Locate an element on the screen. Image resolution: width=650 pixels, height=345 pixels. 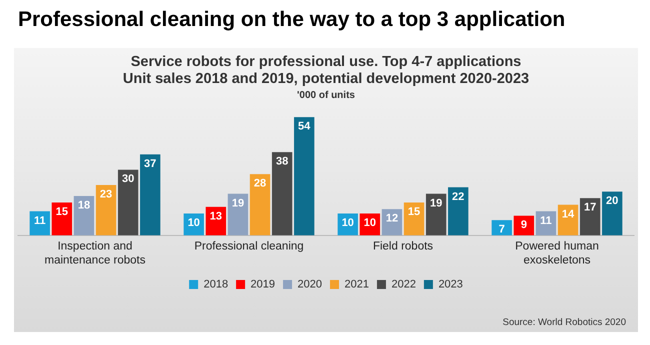
data-label: 7 is located at coordinates (501, 230).